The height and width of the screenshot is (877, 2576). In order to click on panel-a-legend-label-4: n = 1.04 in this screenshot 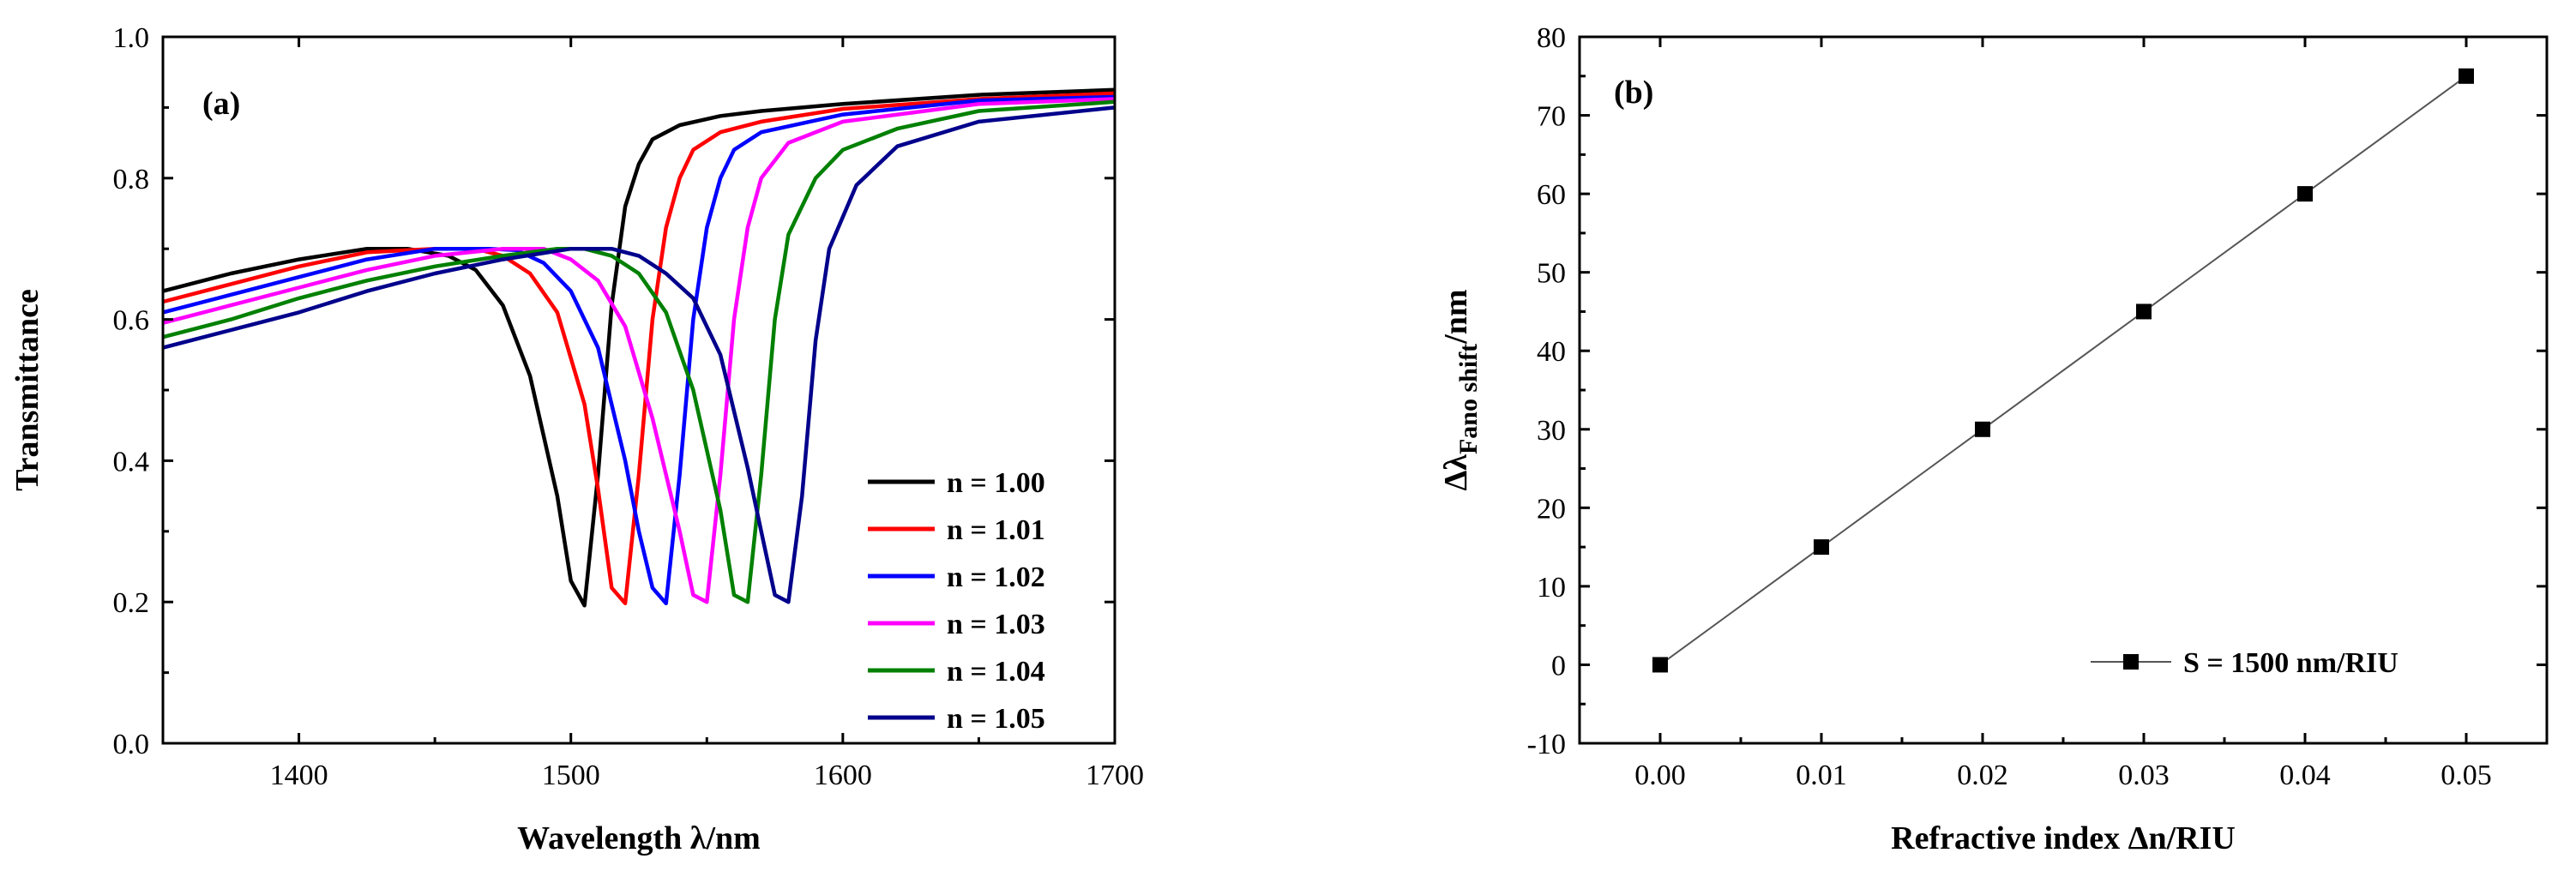, I will do `click(996, 672)`.